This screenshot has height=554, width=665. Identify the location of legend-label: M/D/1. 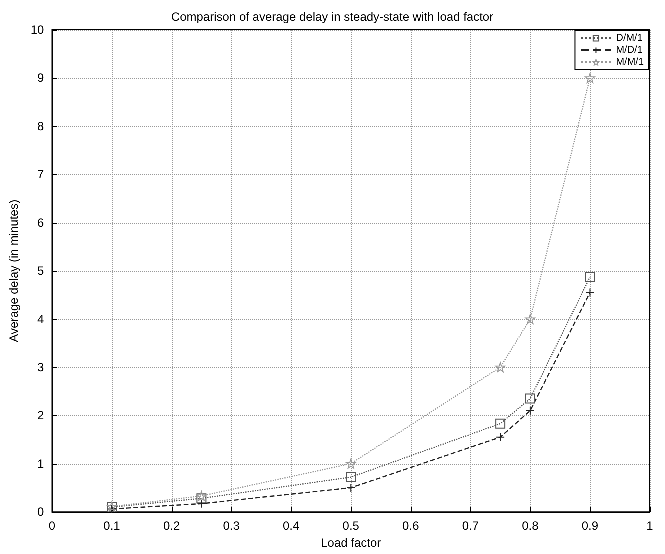
(630, 50).